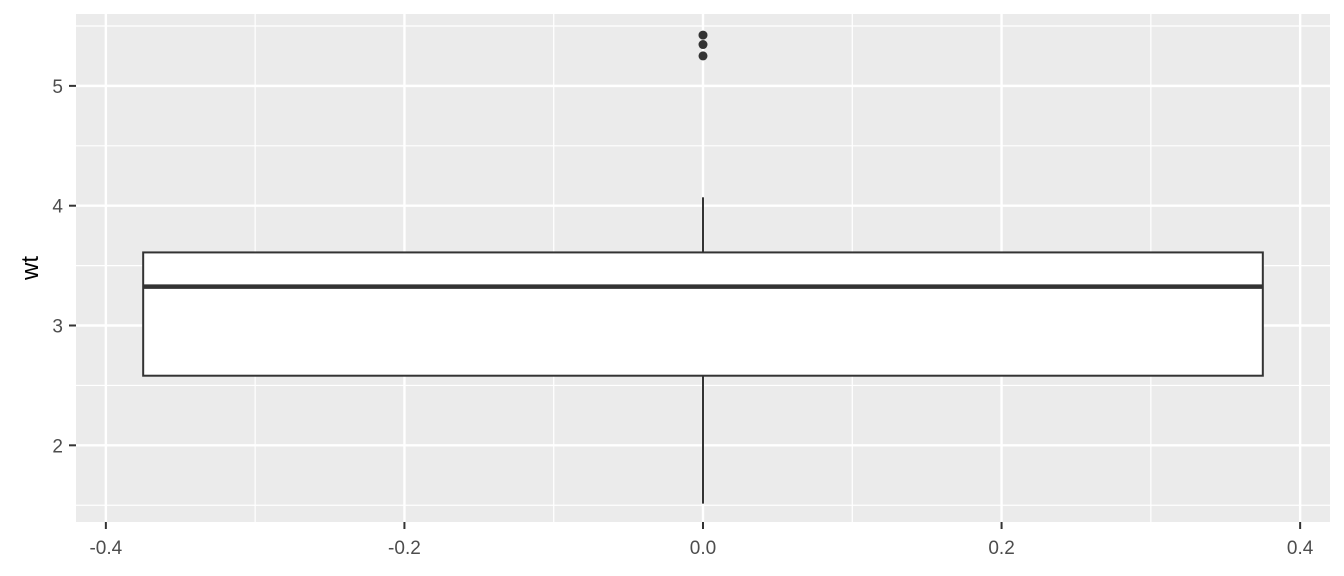 The height and width of the screenshot is (576, 1344). Describe the element at coordinates (57, 327) in the screenshot. I see `y-tick-label: 3` at that location.